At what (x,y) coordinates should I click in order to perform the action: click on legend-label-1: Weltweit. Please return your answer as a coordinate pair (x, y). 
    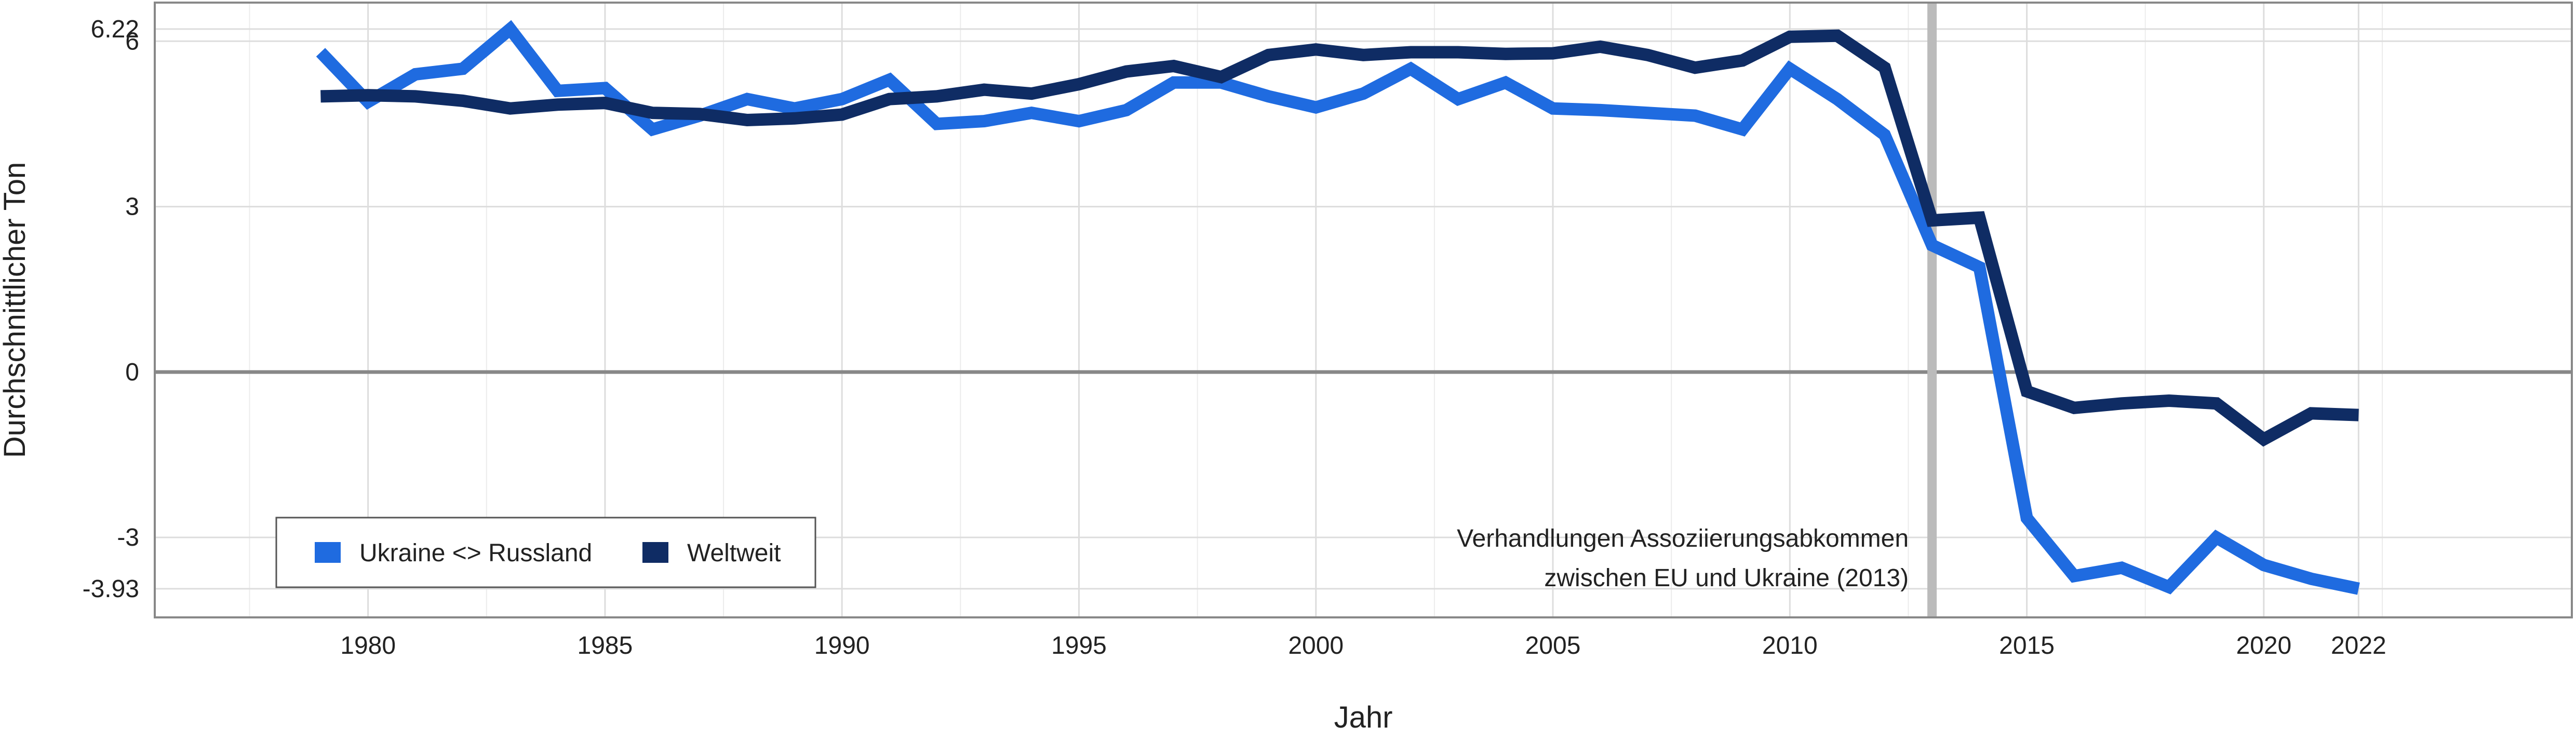
    Looking at the image, I should click on (734, 553).